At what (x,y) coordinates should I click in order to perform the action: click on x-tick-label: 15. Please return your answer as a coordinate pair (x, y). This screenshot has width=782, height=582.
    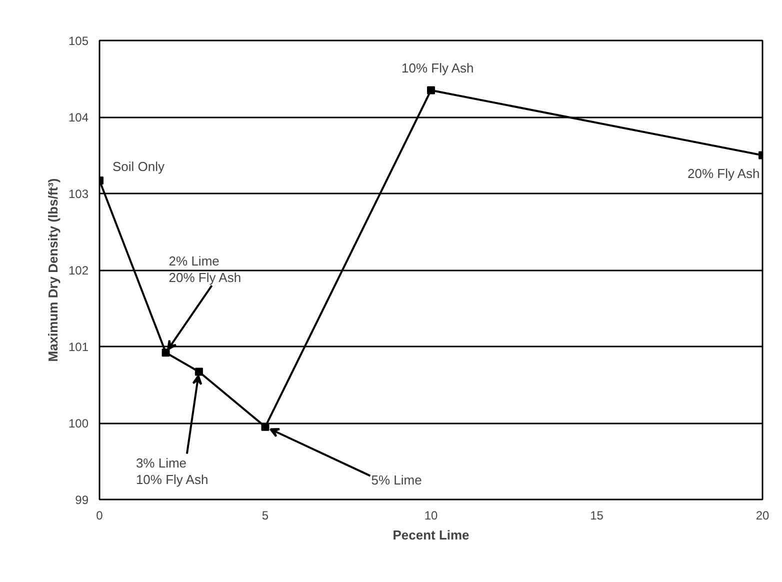
    Looking at the image, I should click on (597, 515).